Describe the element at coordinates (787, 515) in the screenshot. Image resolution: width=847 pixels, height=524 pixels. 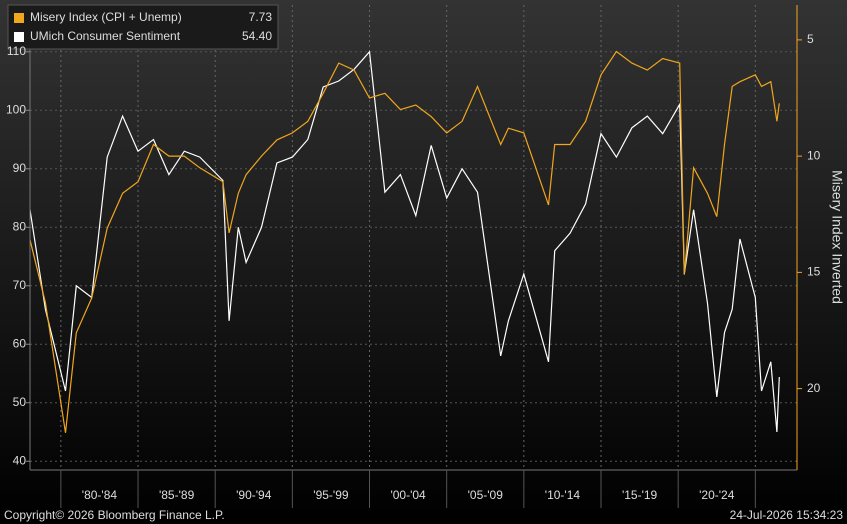
I see `footer-right: 24-Jul-2026 15:34:23` at that location.